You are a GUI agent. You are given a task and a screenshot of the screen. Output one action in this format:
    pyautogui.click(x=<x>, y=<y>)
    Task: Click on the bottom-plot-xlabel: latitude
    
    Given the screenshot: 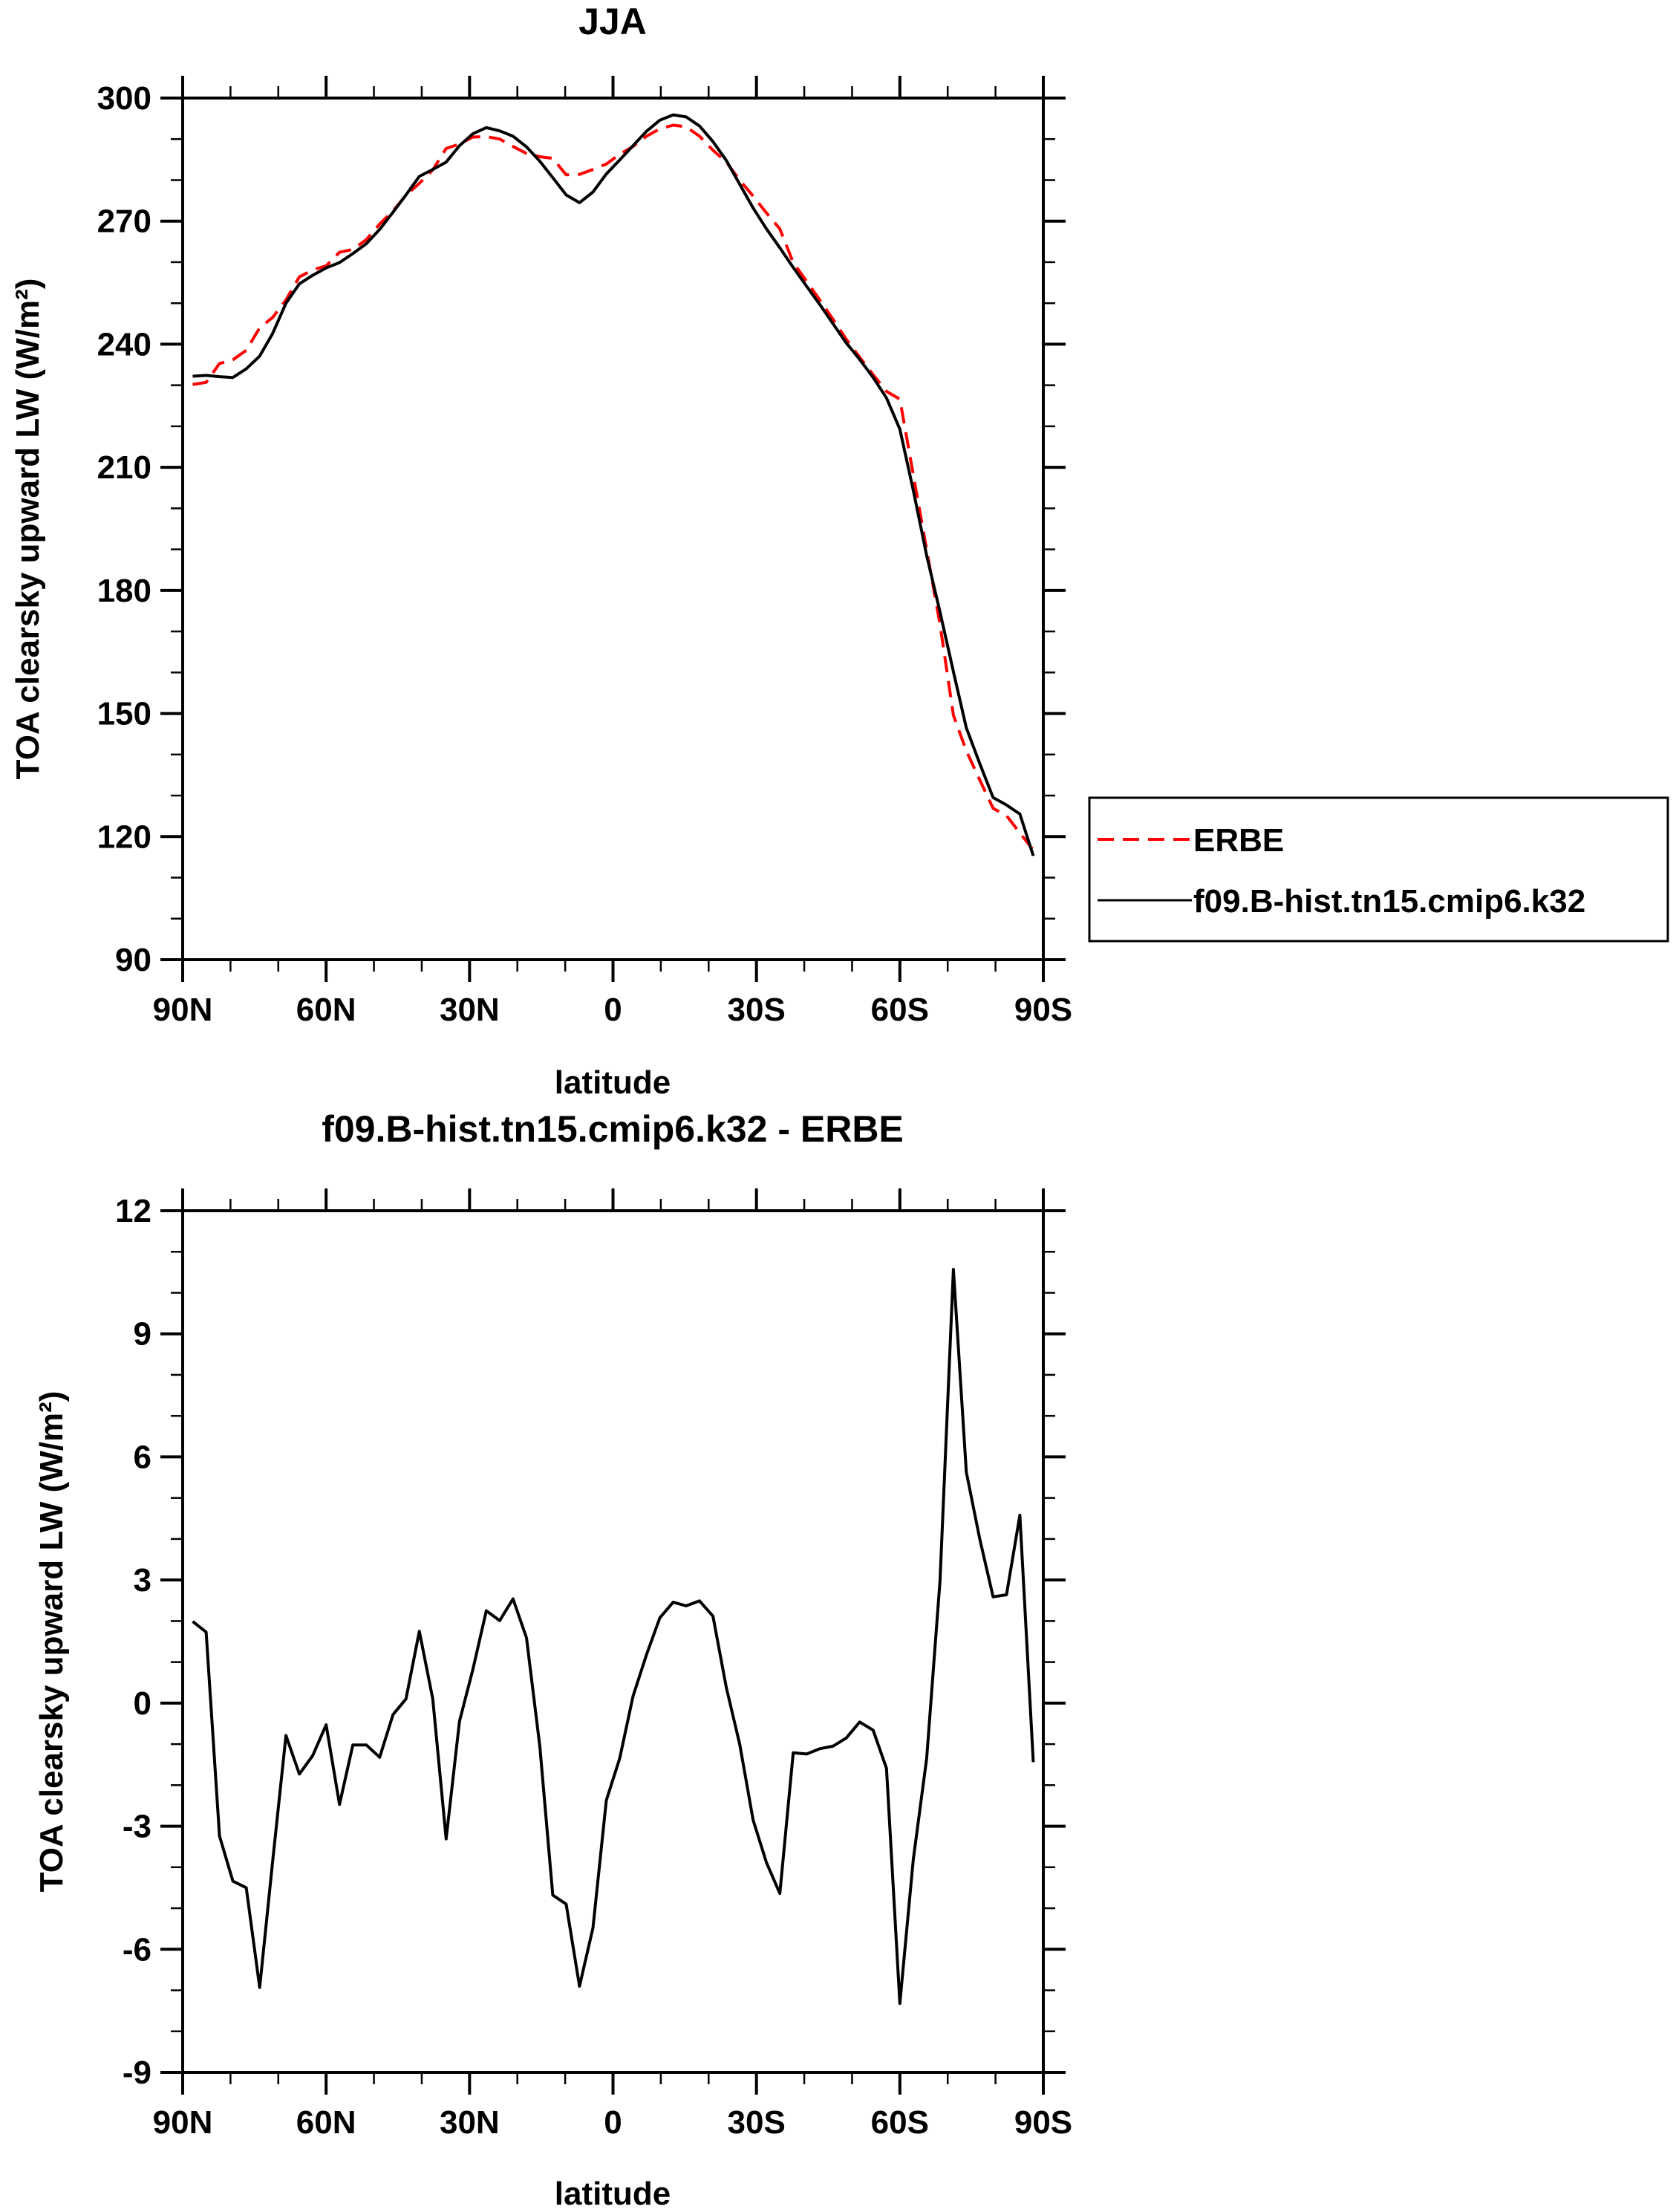 What is the action you would take?
    pyautogui.click(x=613, y=2194)
    